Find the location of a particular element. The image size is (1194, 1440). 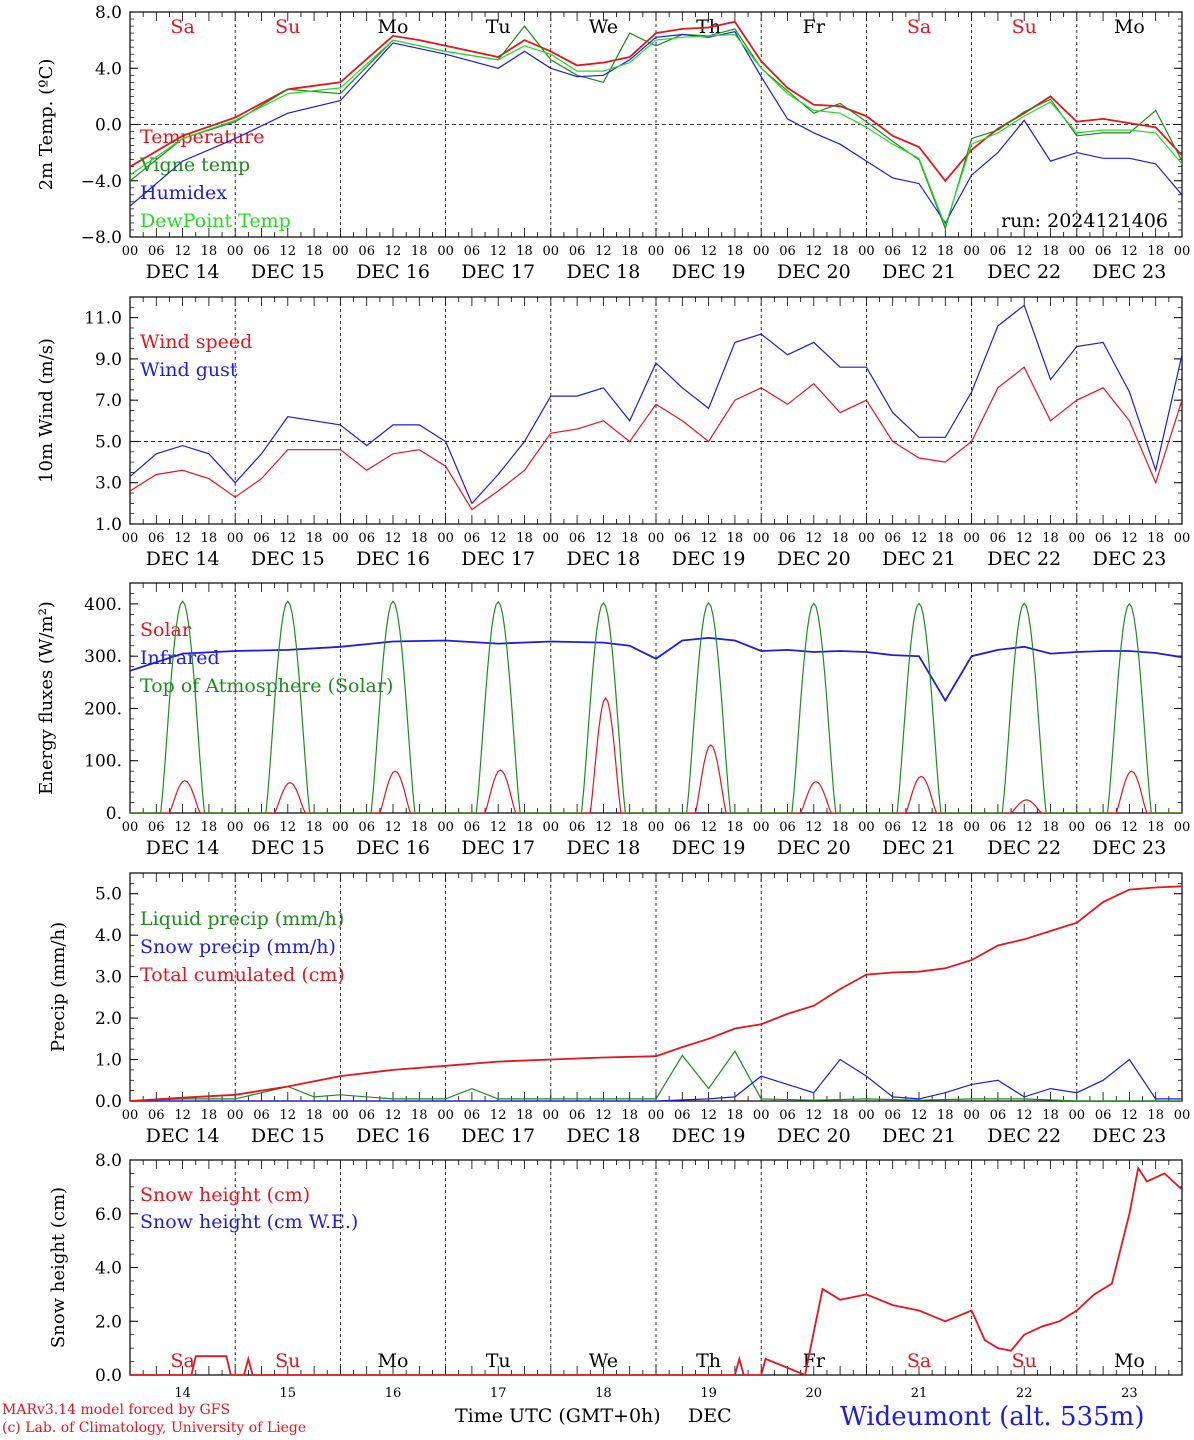

y-tick-label: 1.0 is located at coordinates (108, 1061).